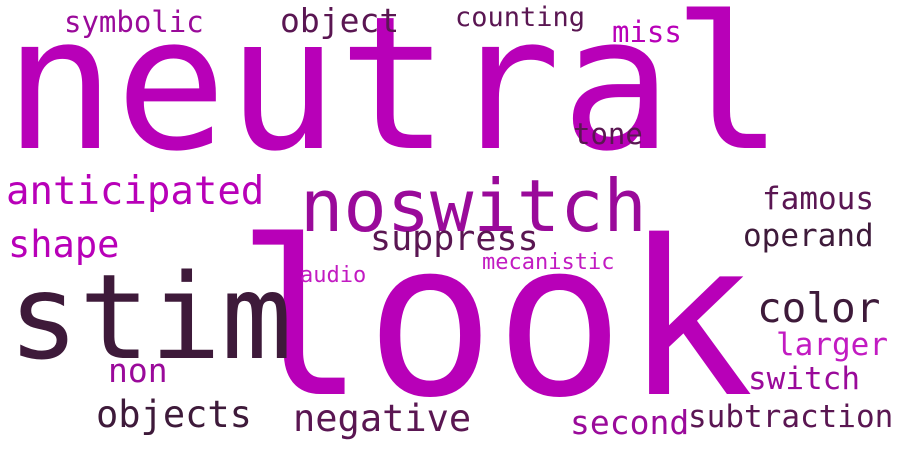 Image resolution: width=900 pixels, height=450 pixels. What do you see at coordinates (382, 418) in the screenshot?
I see `word-negative: negative` at bounding box center [382, 418].